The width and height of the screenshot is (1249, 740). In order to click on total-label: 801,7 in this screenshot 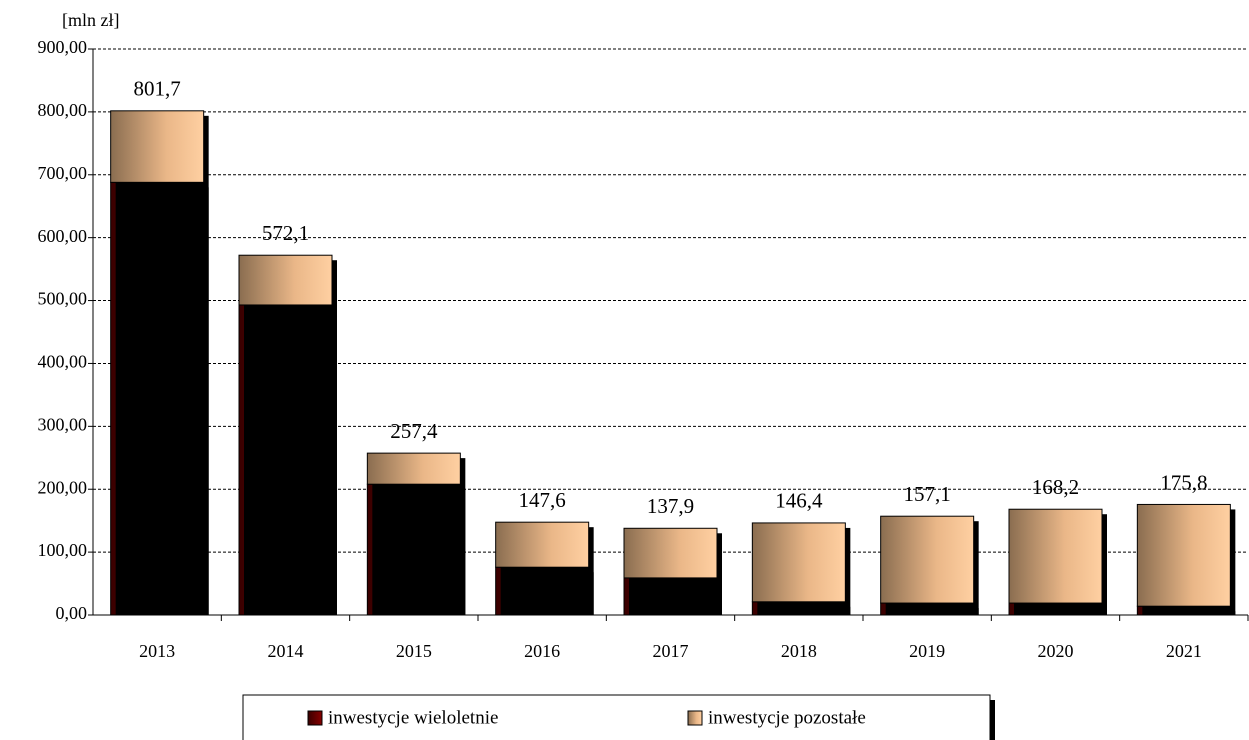, I will do `click(157, 89)`.